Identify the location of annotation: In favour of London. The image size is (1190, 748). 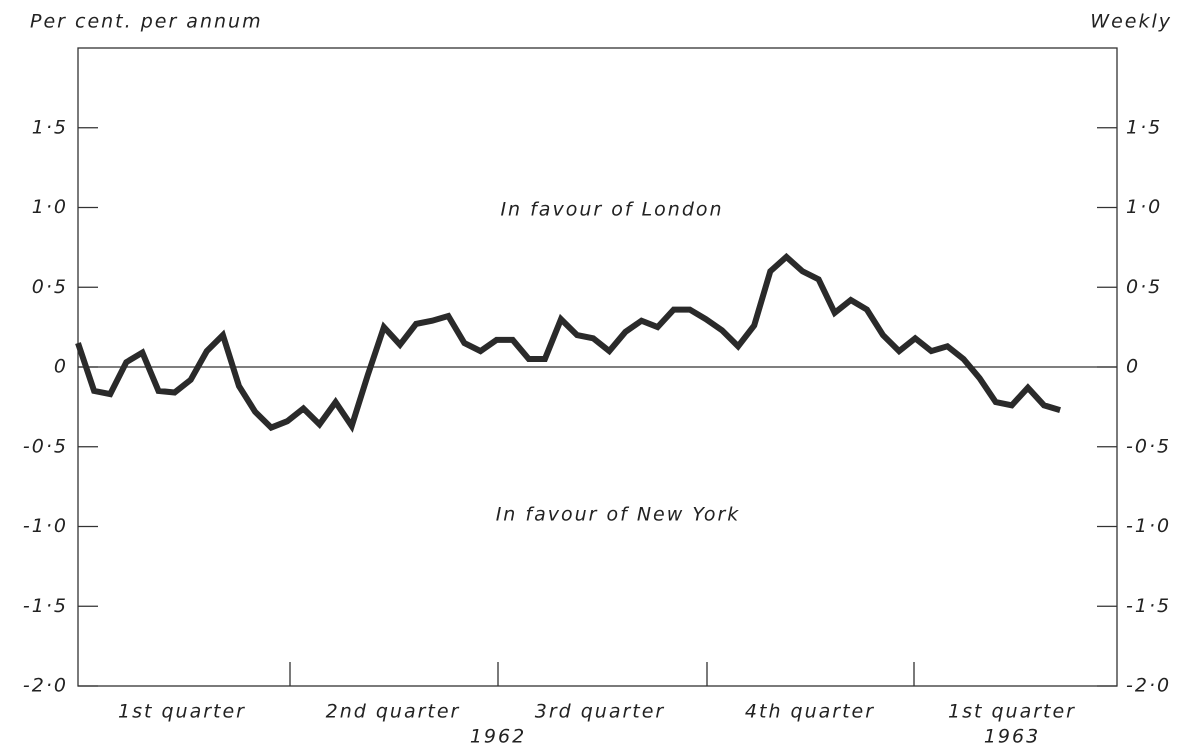
(611, 210).